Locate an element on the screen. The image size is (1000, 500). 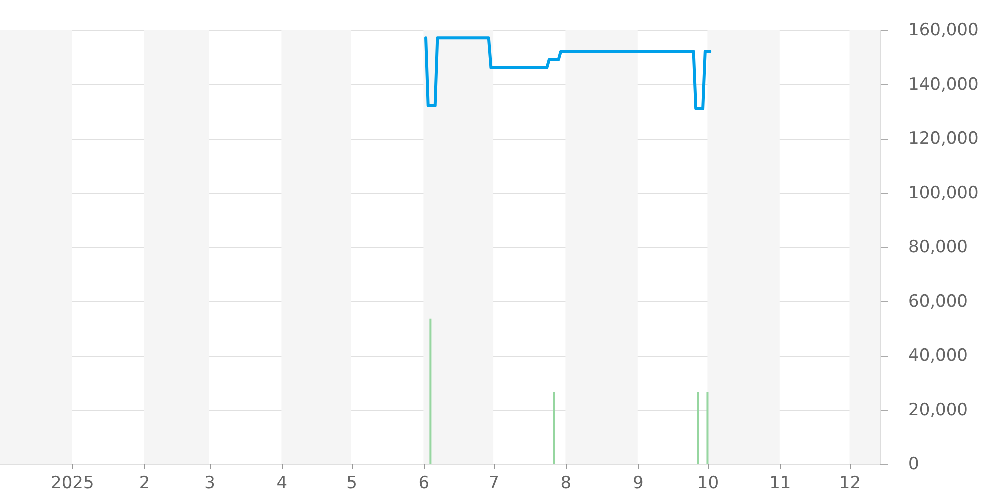
line-series is located at coordinates (568, 73).